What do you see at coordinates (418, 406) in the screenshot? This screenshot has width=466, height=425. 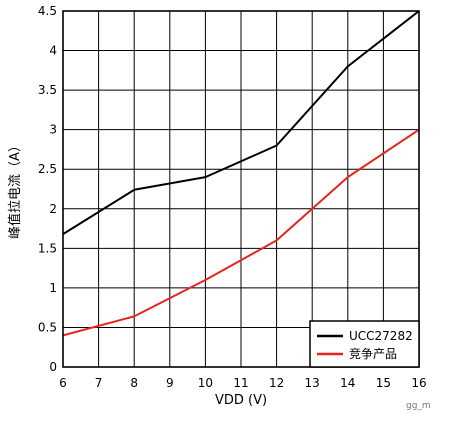 I see `footnote-label: gg_m` at bounding box center [418, 406].